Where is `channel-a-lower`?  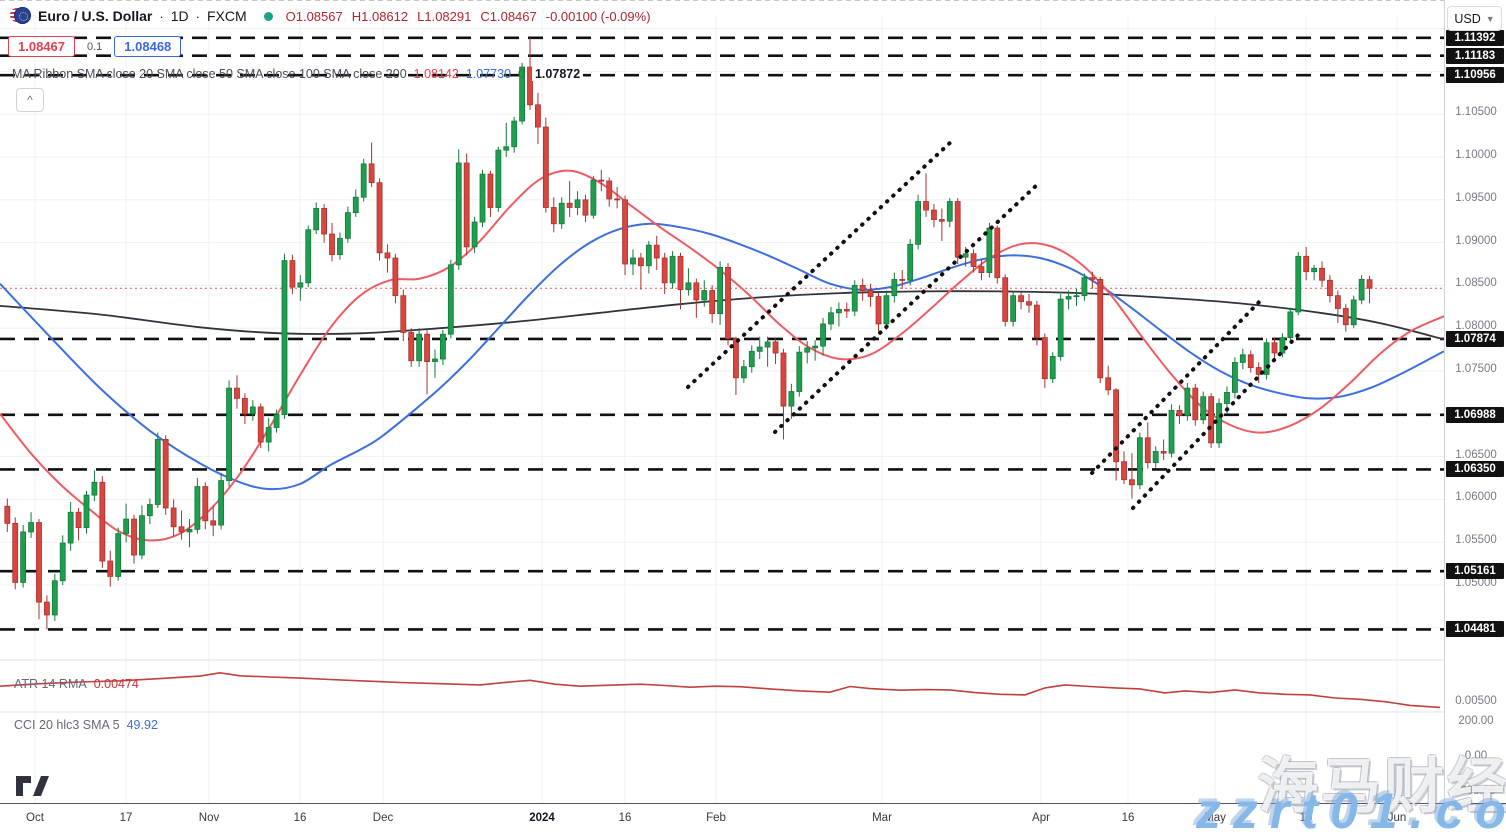
channel-a-lower is located at coordinates (907, 307).